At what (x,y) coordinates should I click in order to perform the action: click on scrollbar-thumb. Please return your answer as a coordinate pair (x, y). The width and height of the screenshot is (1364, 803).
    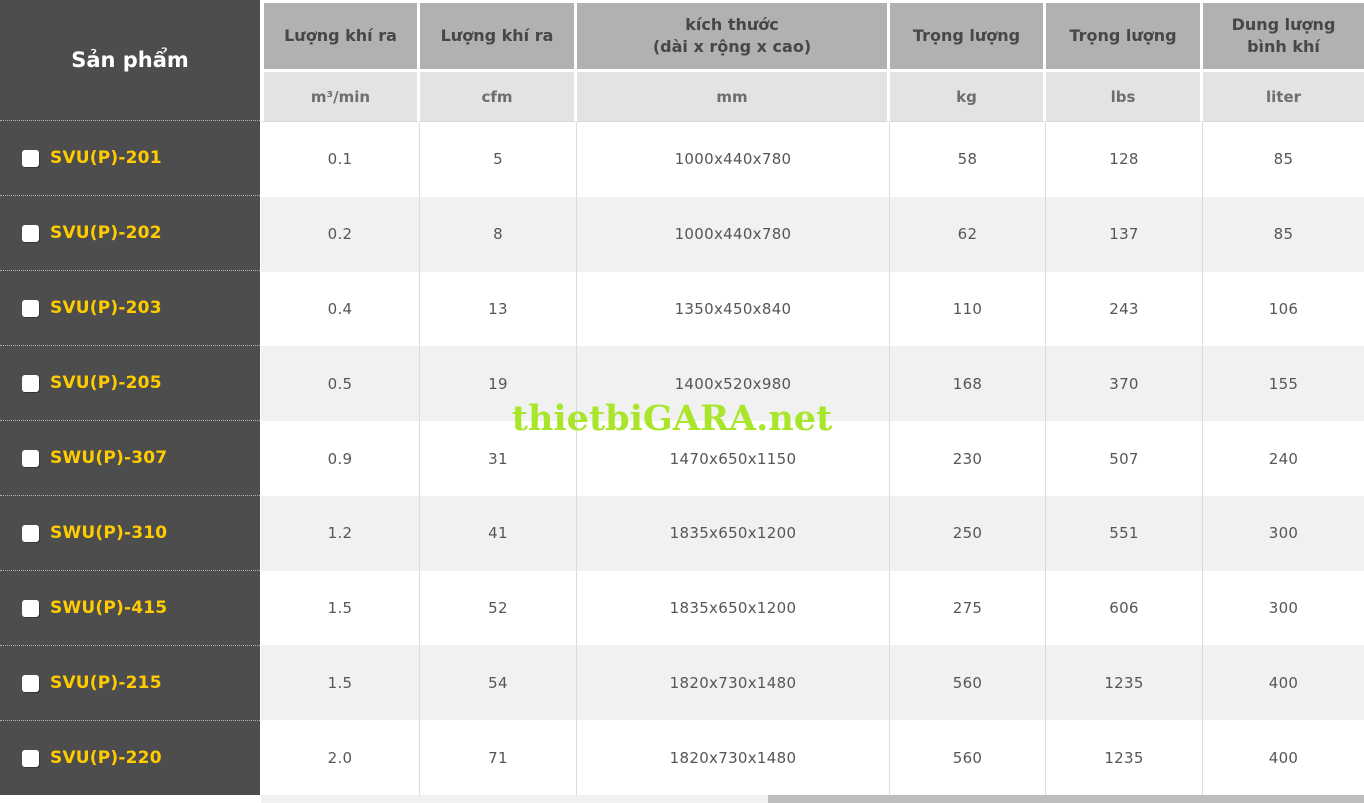
    Looking at the image, I should click on (1066, 799).